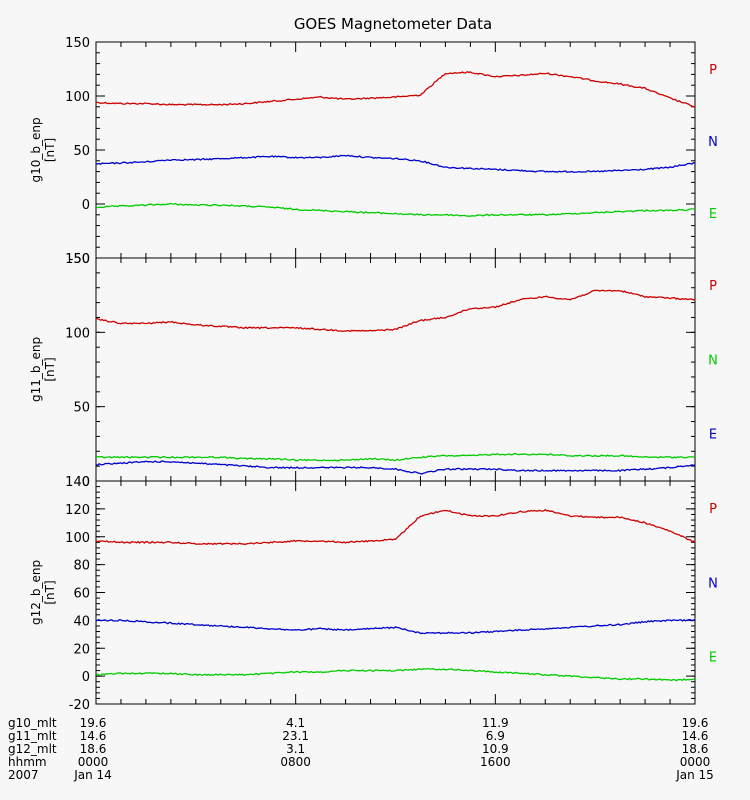 The image size is (750, 800). What do you see at coordinates (36, 592) in the screenshot?
I see `y-axis-label: g12_b_enp` at bounding box center [36, 592].